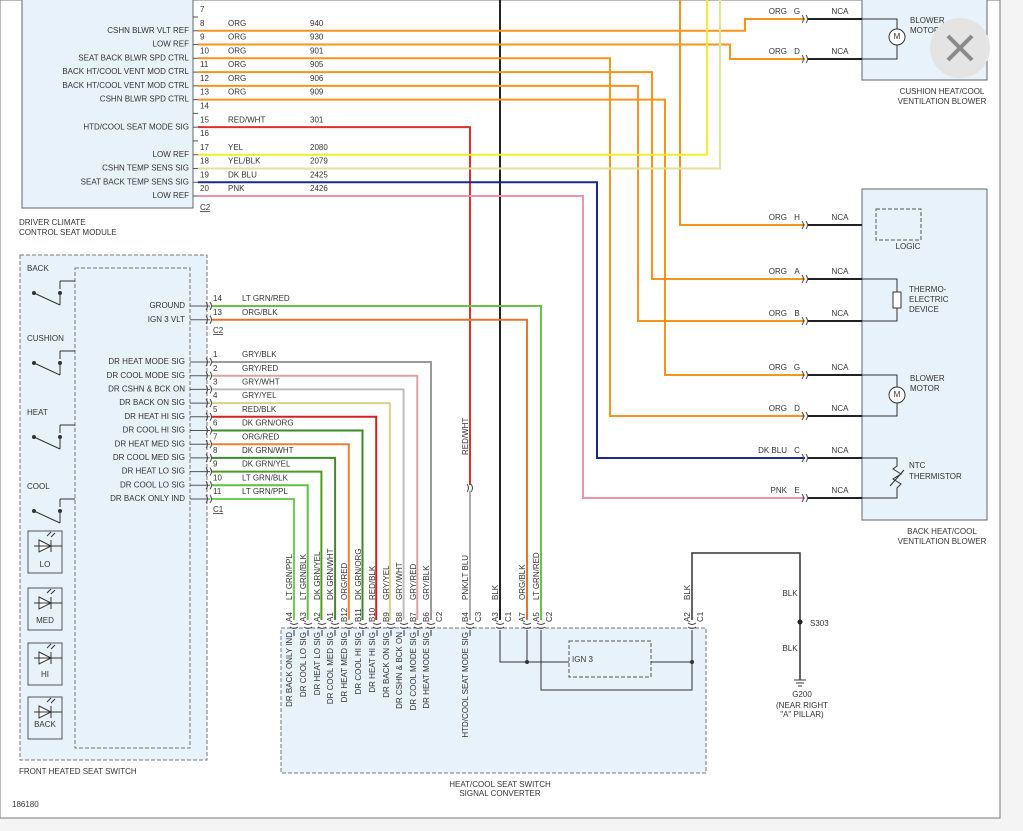 The width and height of the screenshot is (1023, 831). What do you see at coordinates (261, 436) in the screenshot?
I see `wire-color: ORG/RED` at bounding box center [261, 436].